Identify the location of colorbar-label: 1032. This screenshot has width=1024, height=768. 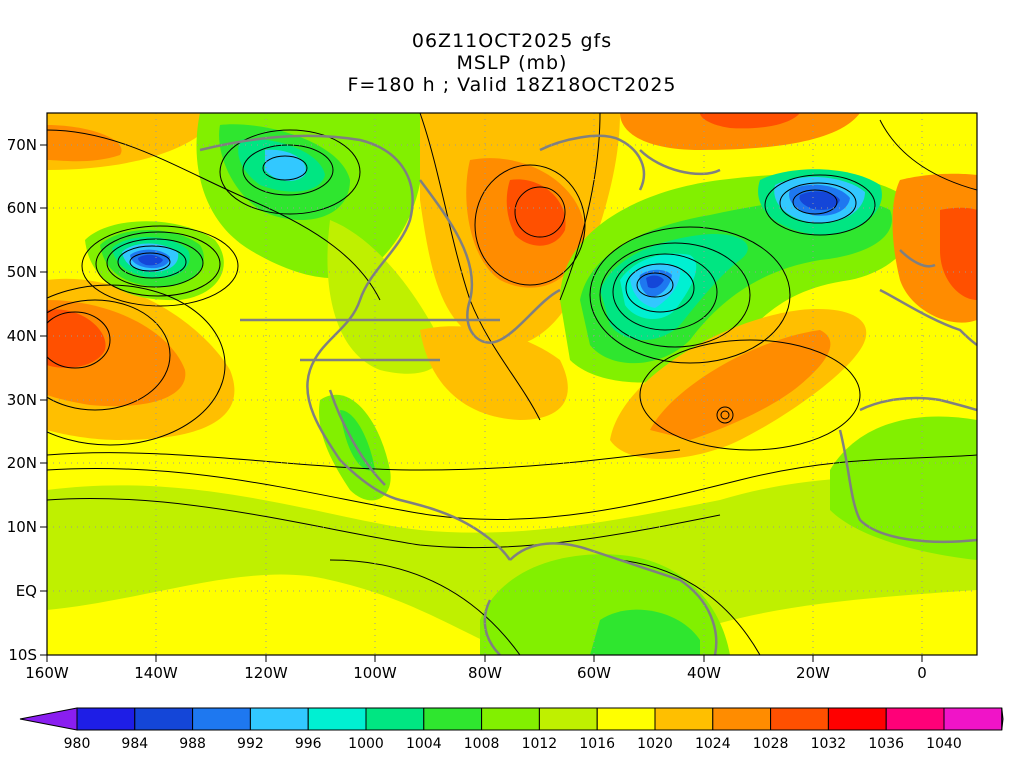
(829, 744).